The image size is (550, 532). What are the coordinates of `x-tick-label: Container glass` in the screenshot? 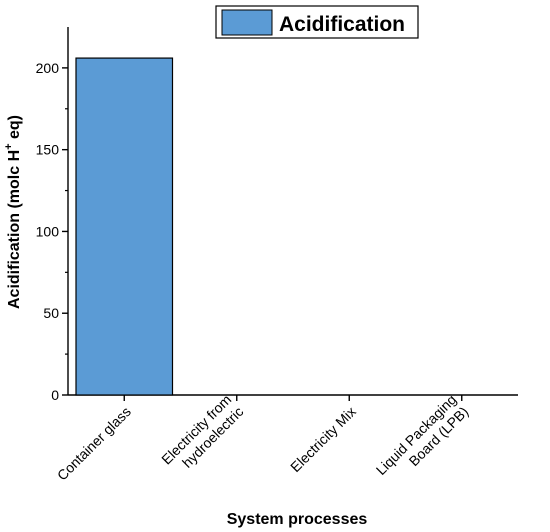 It's located at (94, 443).